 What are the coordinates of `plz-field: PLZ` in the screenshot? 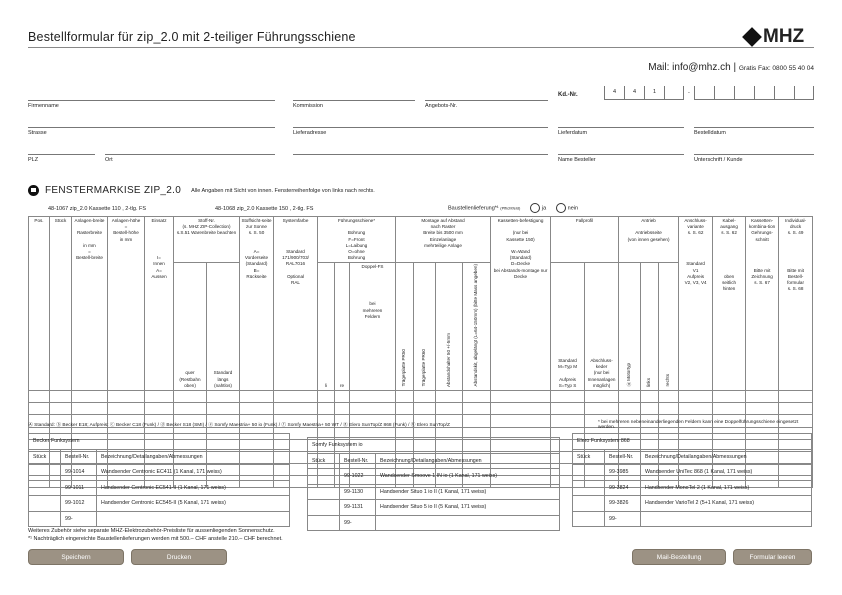 It's located at (61, 158).